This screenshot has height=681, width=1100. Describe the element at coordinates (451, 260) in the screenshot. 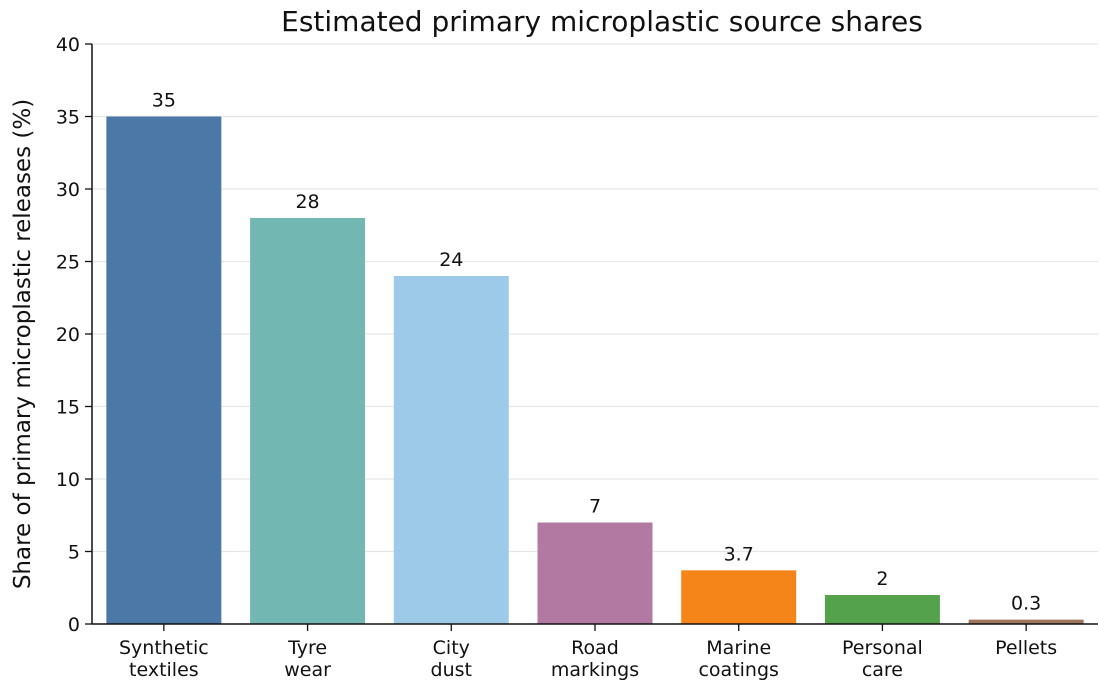

I see `value-label: 24` at that location.